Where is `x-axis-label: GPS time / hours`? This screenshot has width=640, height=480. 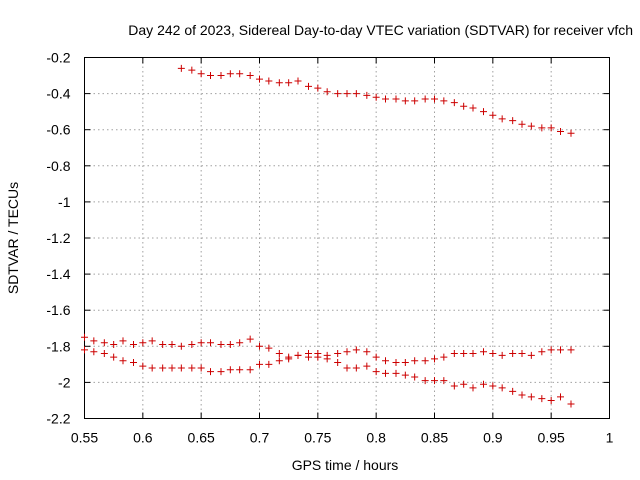
x-axis-label: GPS time / hours is located at coordinates (345, 465).